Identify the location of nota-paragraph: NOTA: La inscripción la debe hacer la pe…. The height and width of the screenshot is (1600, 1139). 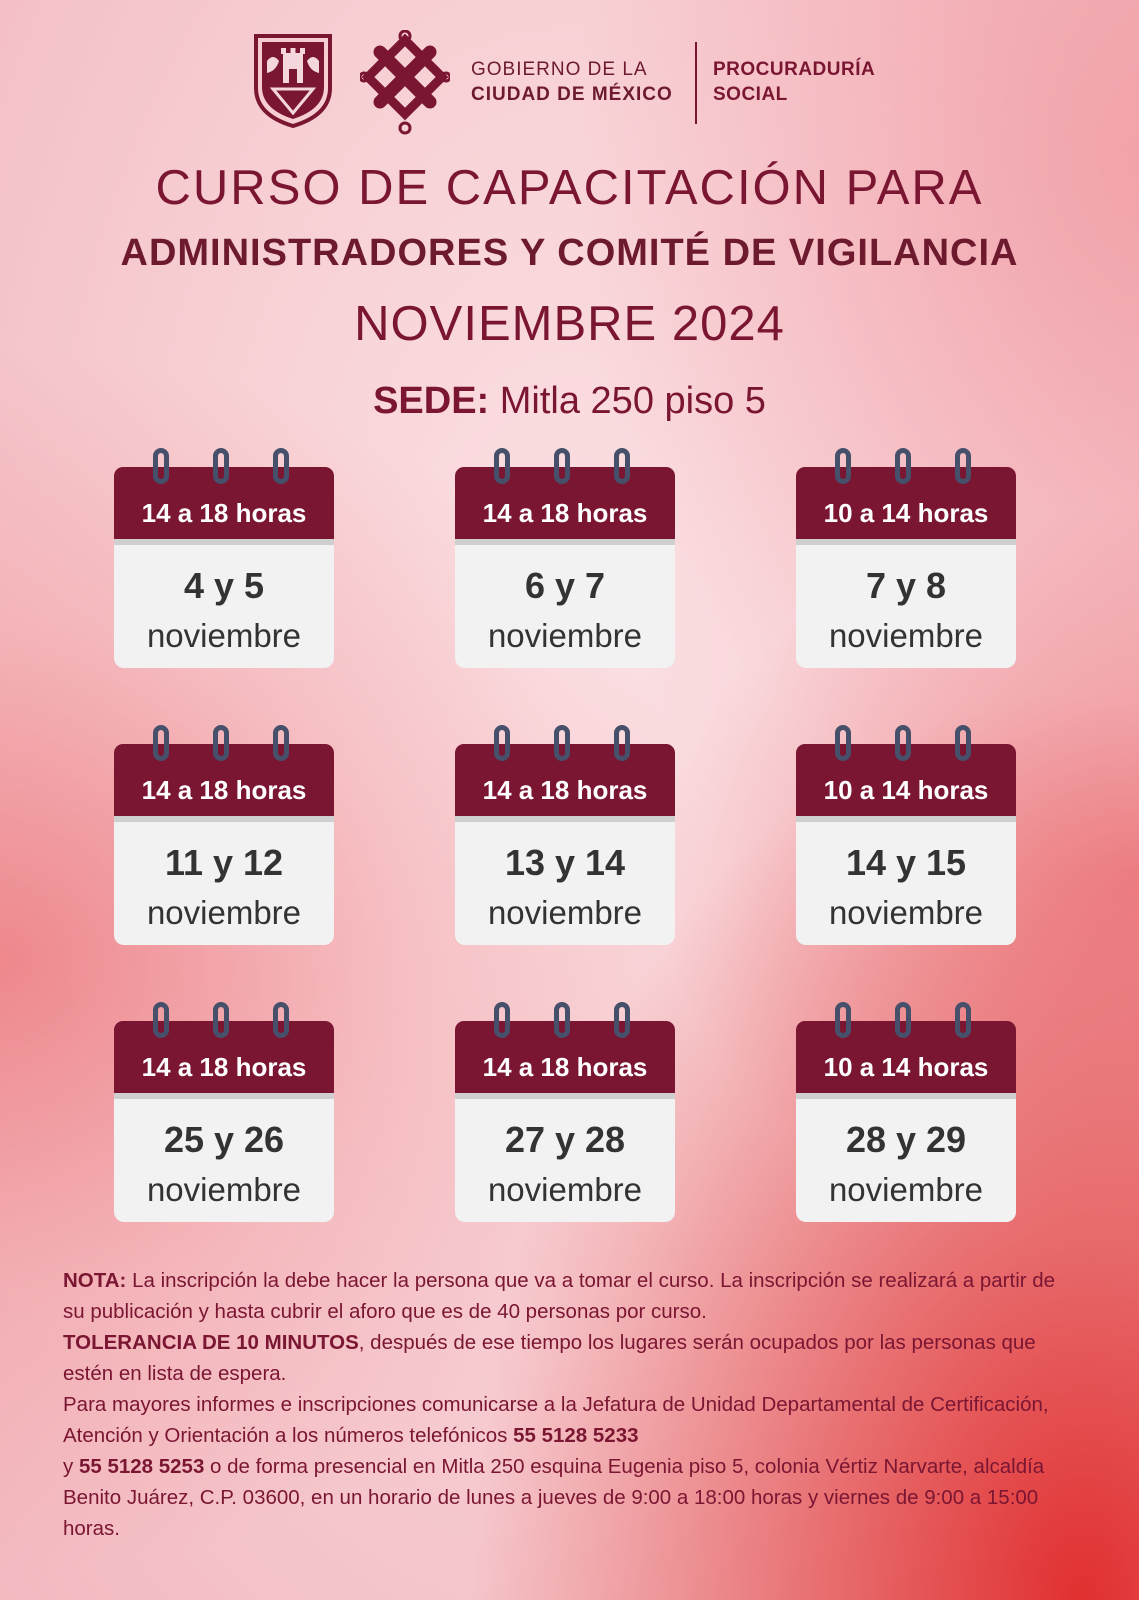
(568, 1296).